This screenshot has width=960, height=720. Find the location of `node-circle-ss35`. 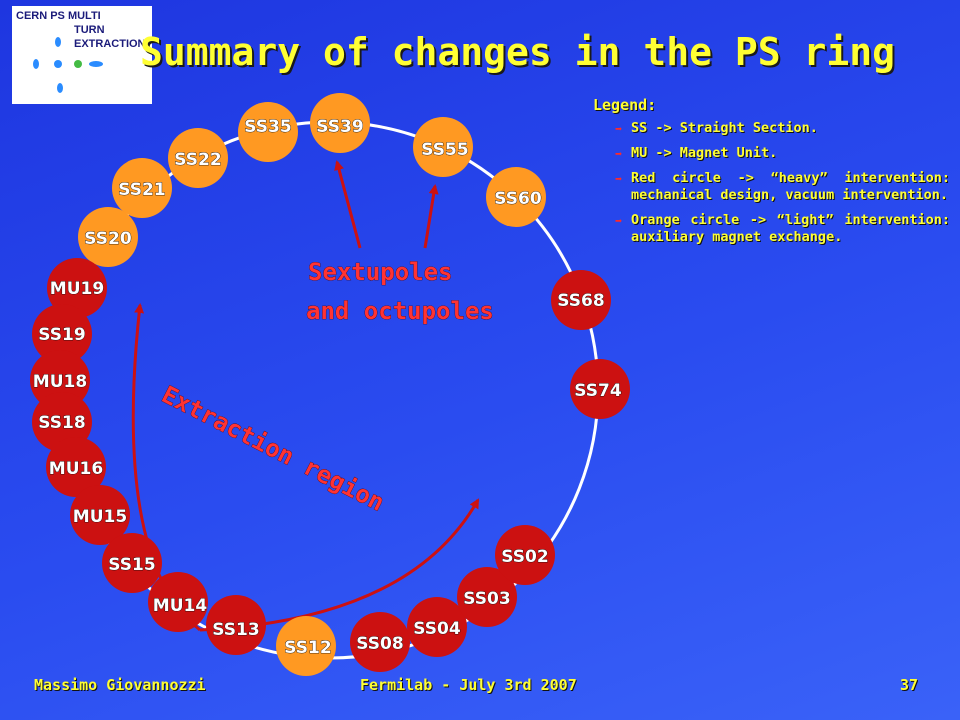

node-circle-ss35 is located at coordinates (268, 132).